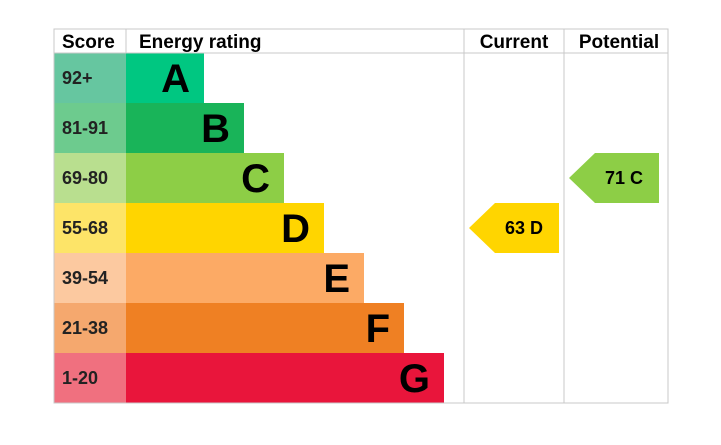 The image size is (721, 445). I want to click on score-range-f: 21-38, so click(85, 328).